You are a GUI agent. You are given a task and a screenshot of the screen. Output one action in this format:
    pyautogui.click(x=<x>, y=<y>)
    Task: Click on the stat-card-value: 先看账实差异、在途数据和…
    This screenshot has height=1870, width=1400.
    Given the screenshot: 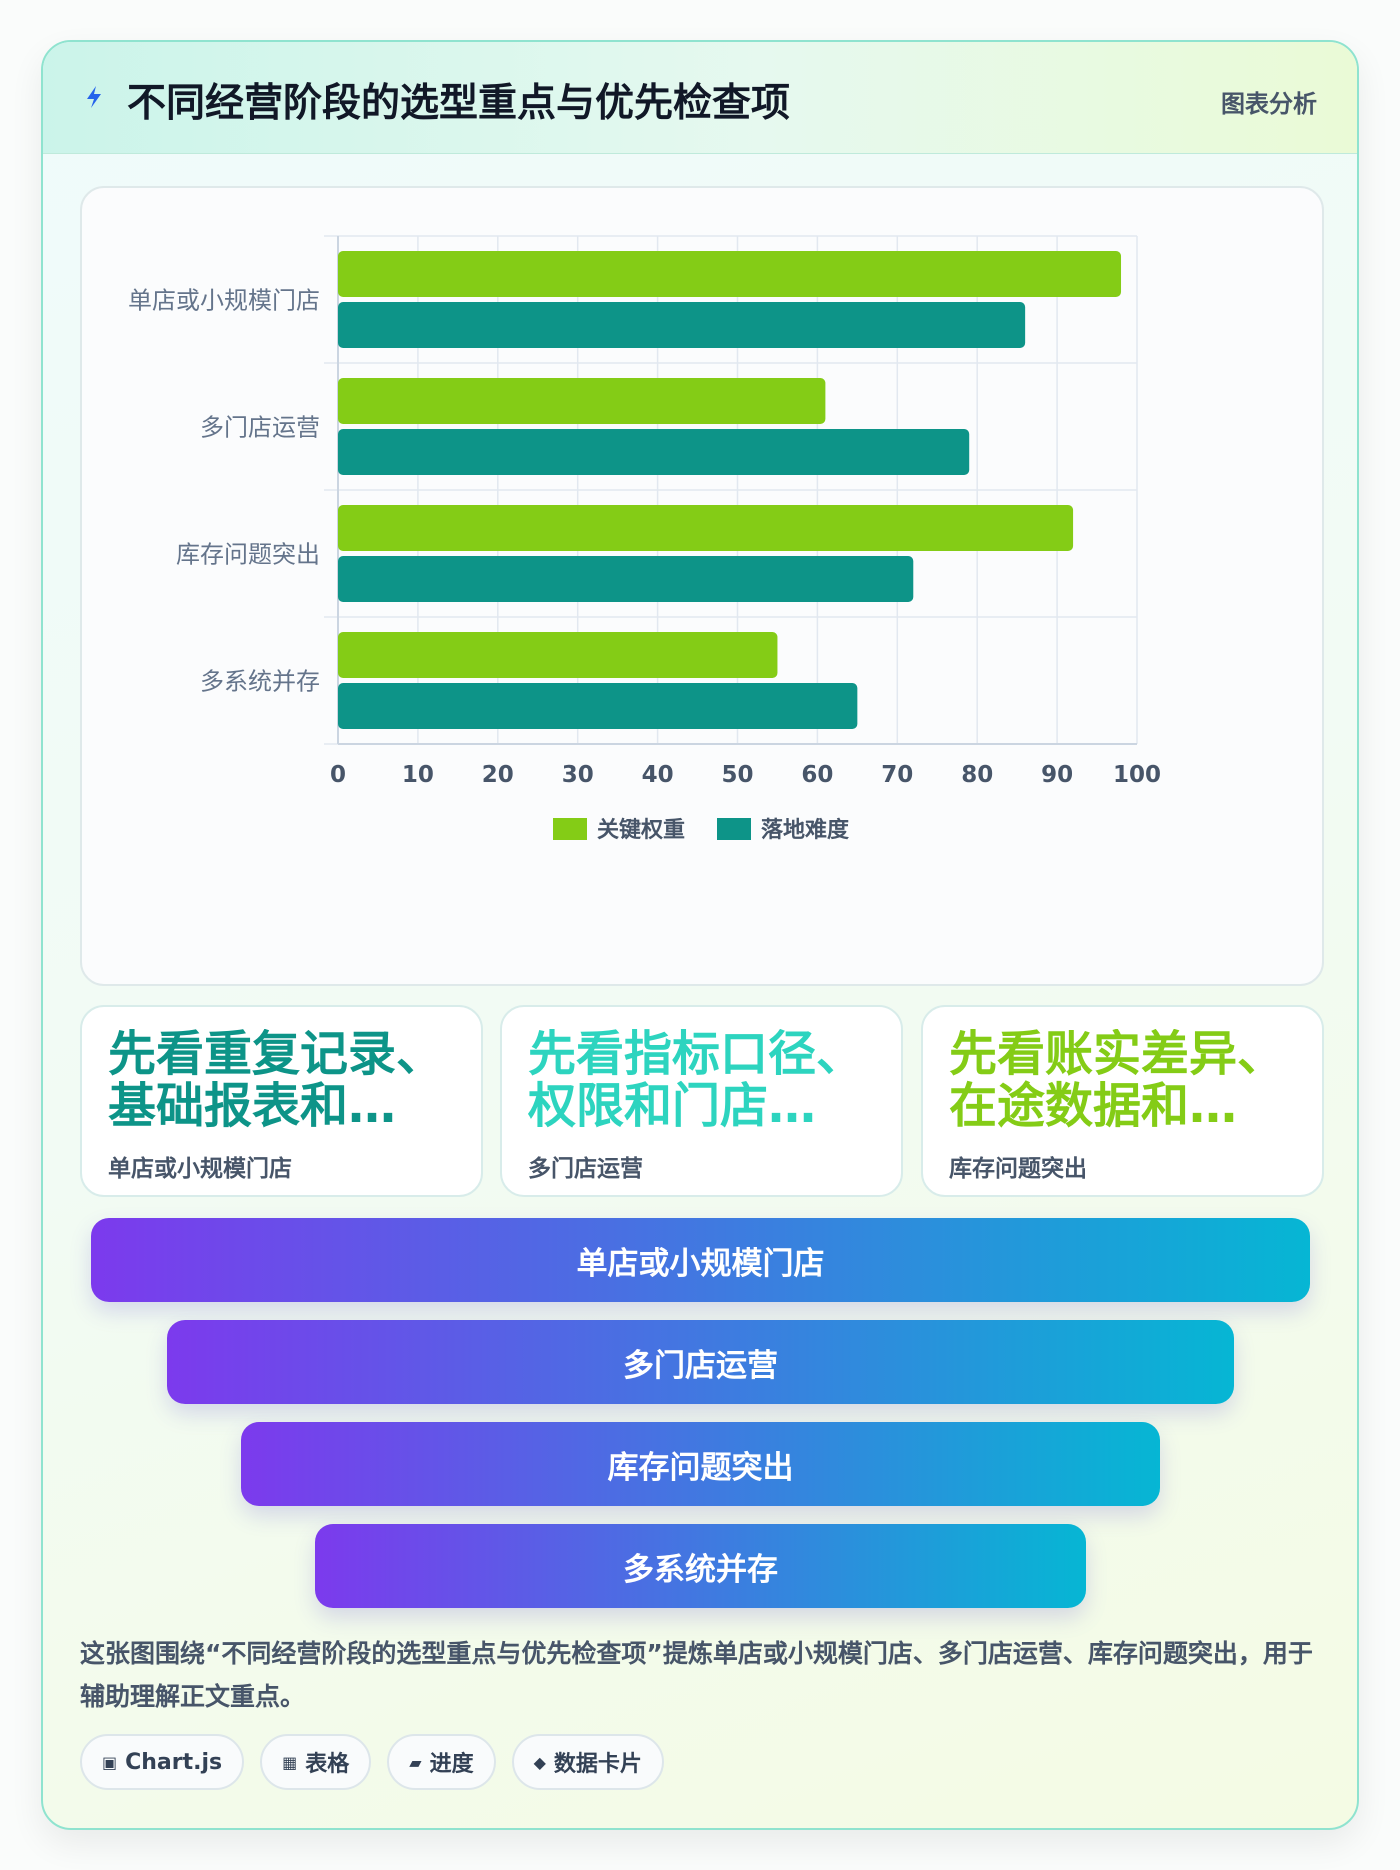 What is the action you would take?
    pyautogui.click(x=1117, y=1081)
    